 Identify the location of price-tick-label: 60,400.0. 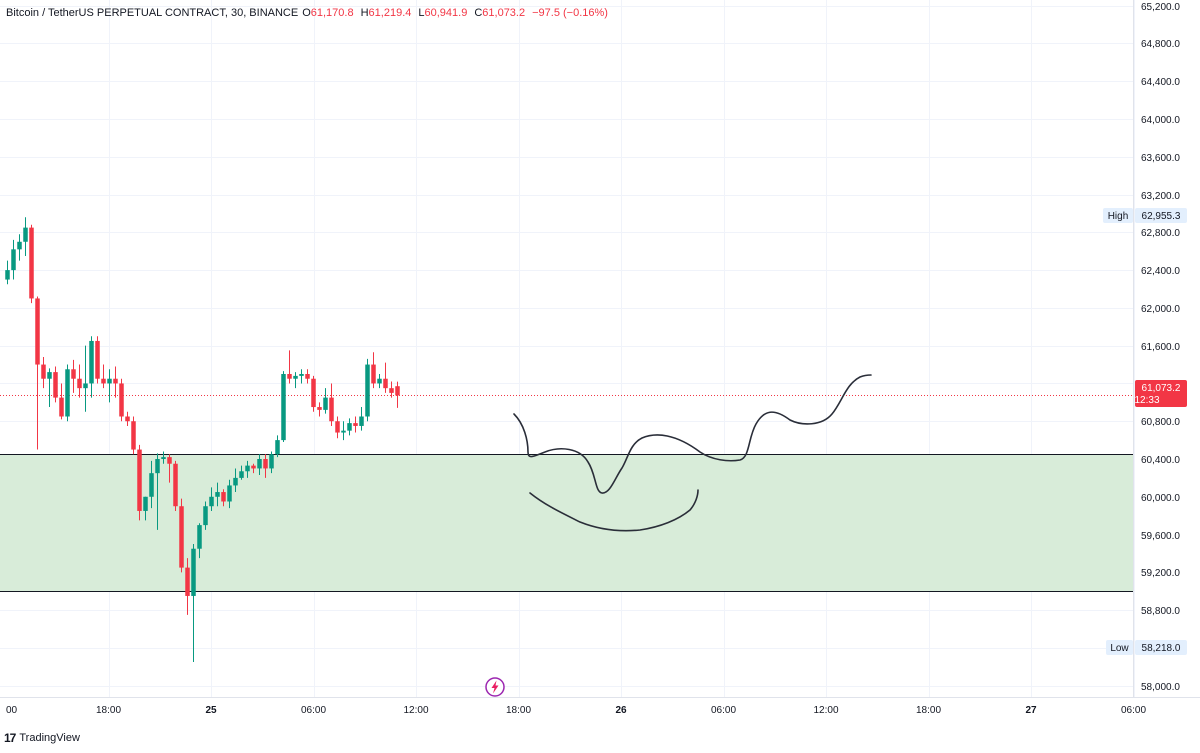
(1160, 460).